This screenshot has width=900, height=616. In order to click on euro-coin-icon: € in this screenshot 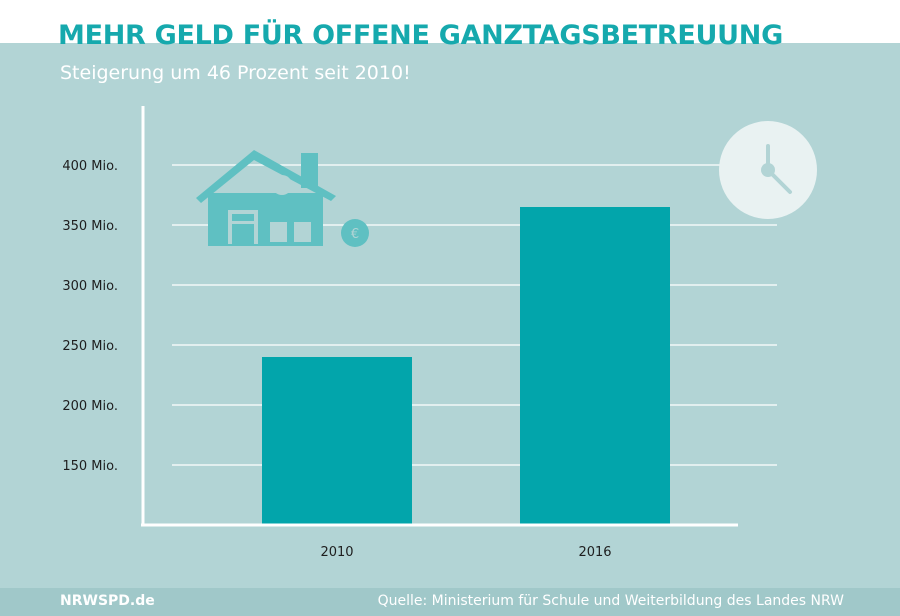, I will do `click(355, 233)`.